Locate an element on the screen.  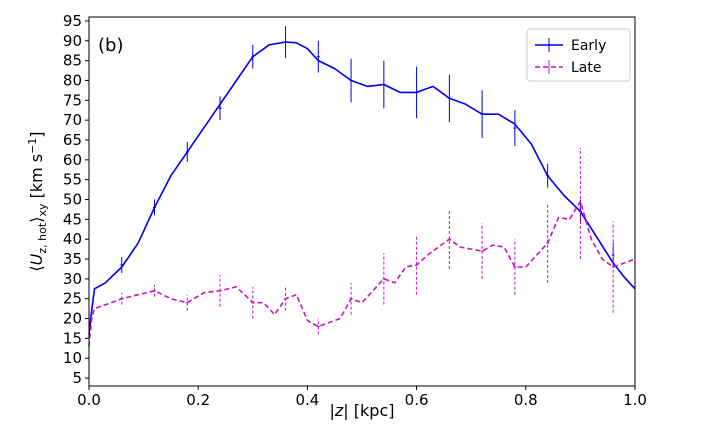
y-tick-label: 90 is located at coordinates (72, 41).